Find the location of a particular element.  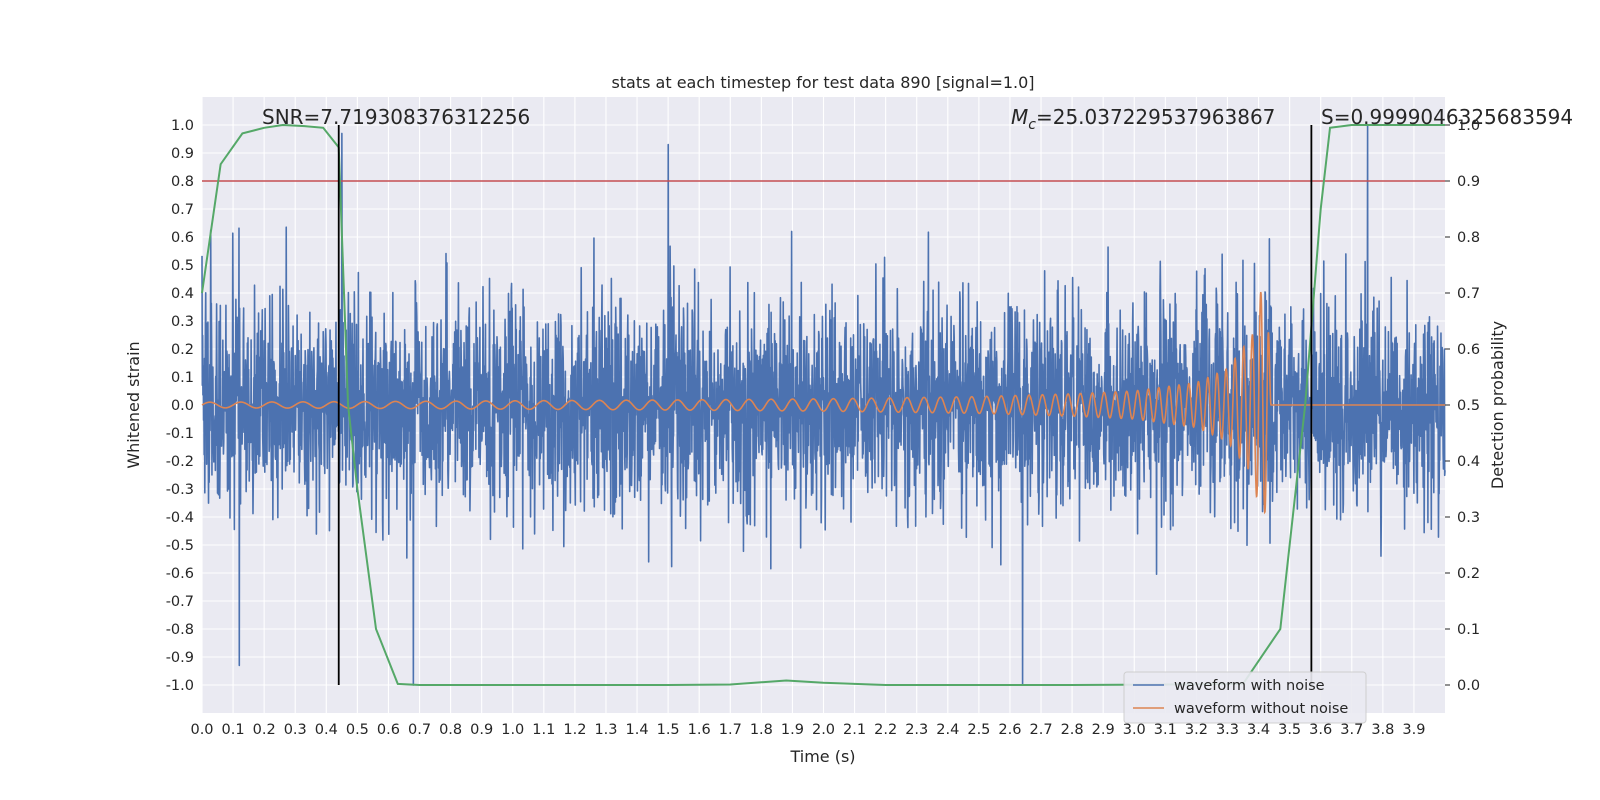

x-tick-label: 1.9 is located at coordinates (792, 730).